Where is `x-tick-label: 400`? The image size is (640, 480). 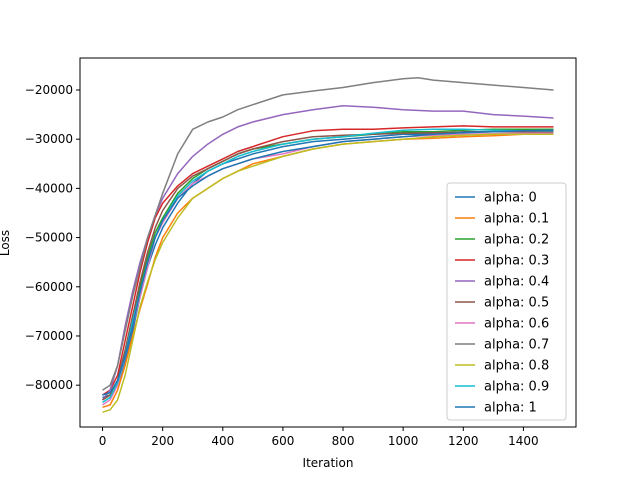 x-tick-label: 400 is located at coordinates (222, 441).